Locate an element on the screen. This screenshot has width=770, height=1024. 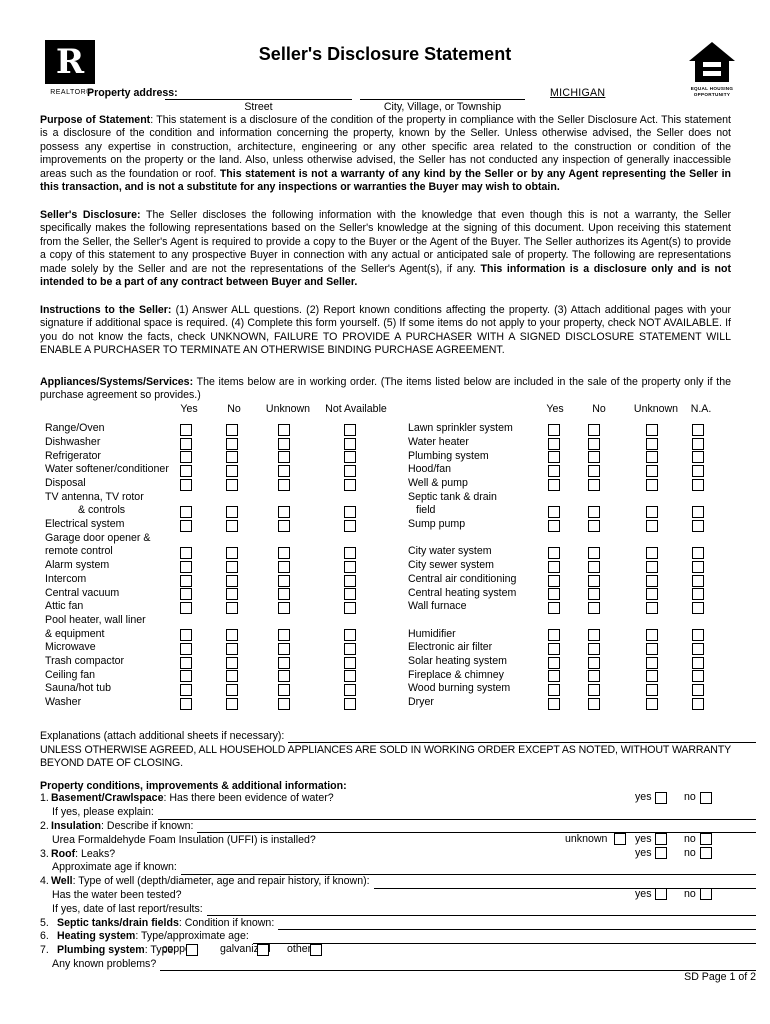
uffi-yes-checkbox is located at coordinates (661, 839).